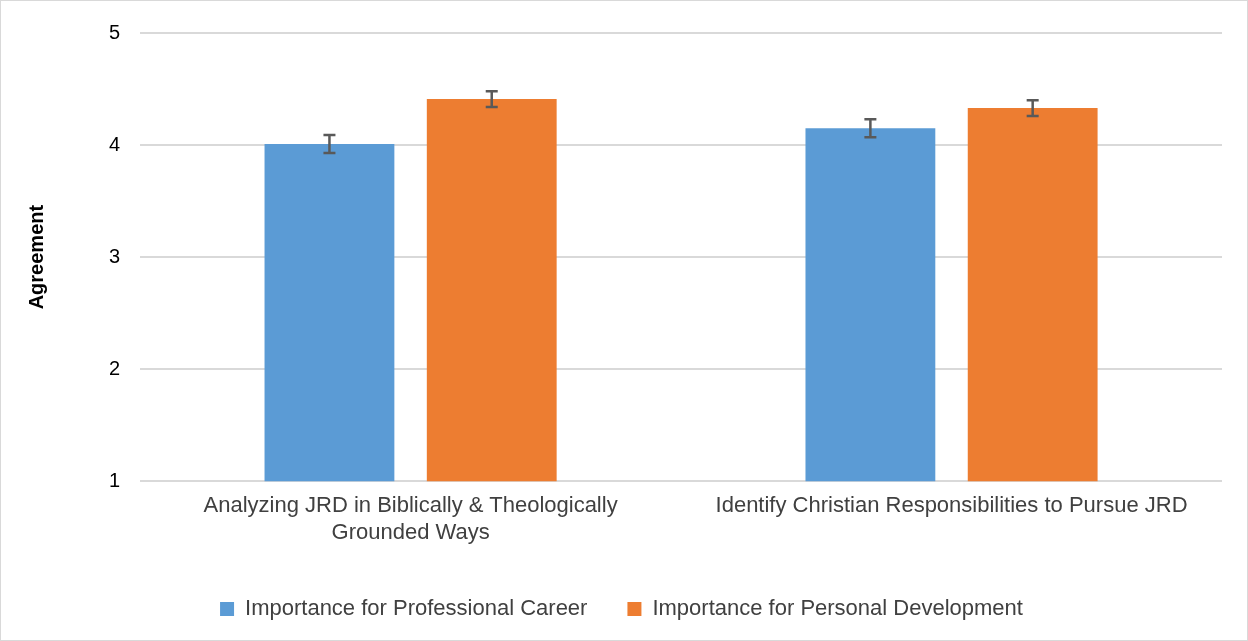  I want to click on x-tick-label: Identify Christian Responsibilities to Pursue JRD, so click(951, 505).